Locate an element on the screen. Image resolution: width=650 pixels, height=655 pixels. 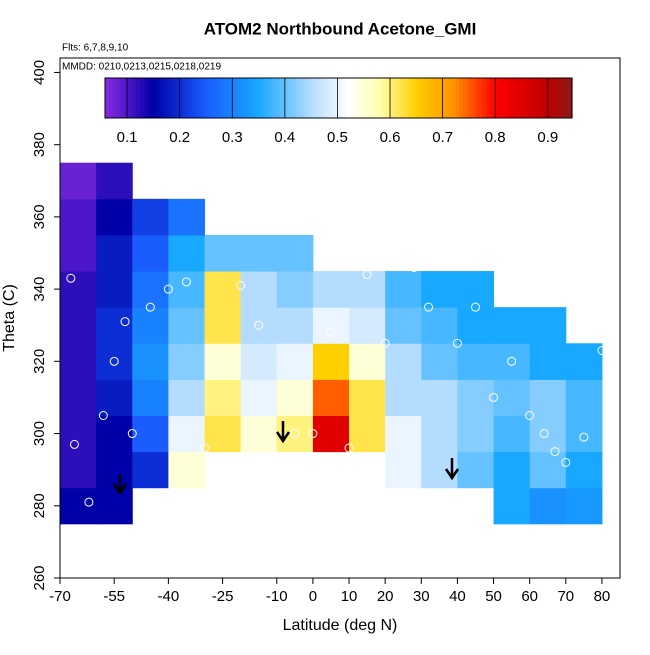
x-tick-label: -55 is located at coordinates (114, 596).